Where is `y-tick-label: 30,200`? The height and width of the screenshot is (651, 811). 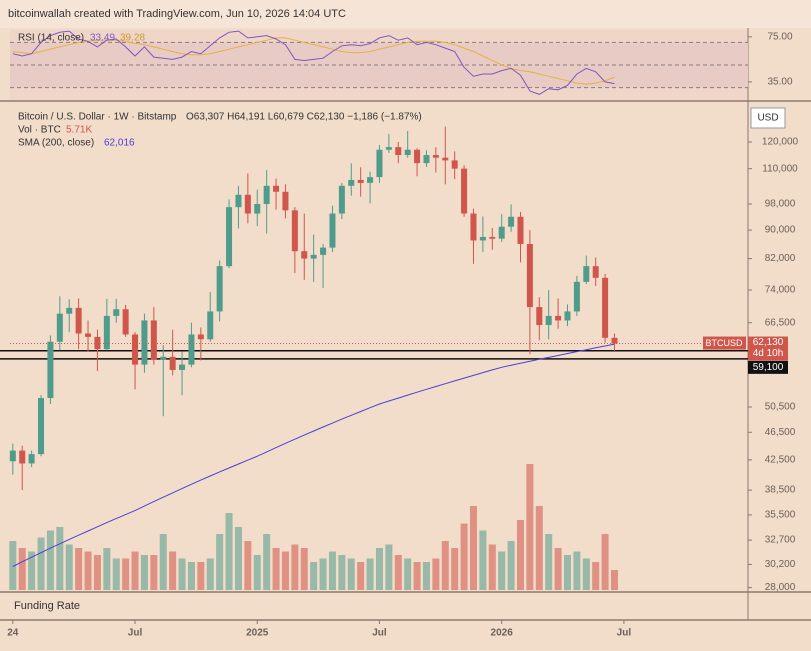 y-tick-label: 30,200 is located at coordinates (780, 564).